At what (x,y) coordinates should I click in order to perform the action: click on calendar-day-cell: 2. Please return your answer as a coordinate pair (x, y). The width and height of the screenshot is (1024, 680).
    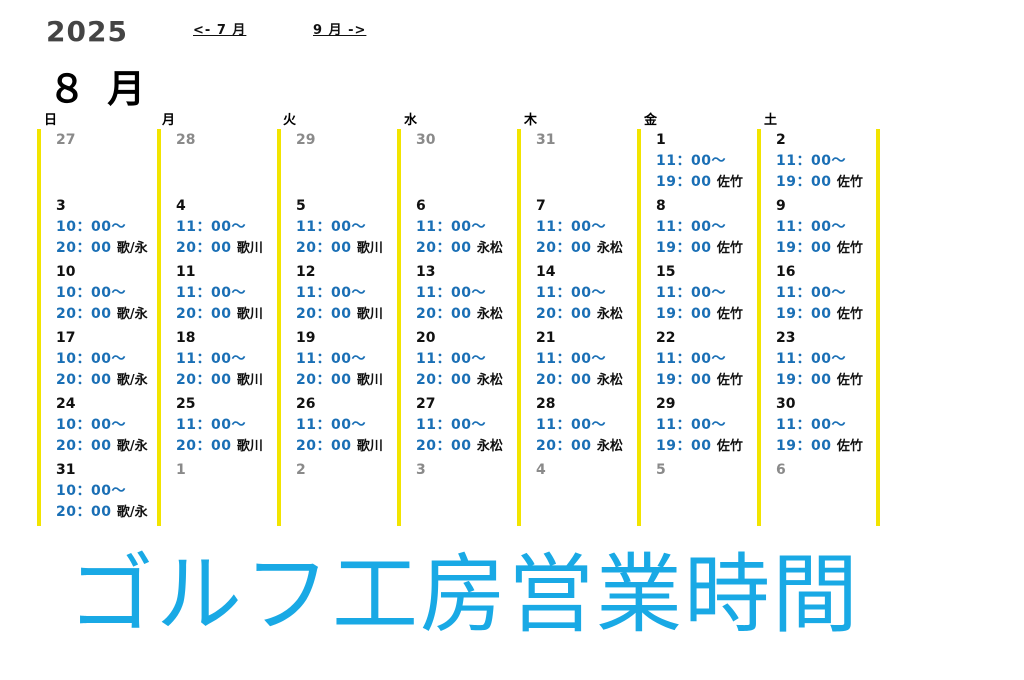
    Looking at the image, I should click on (354, 492).